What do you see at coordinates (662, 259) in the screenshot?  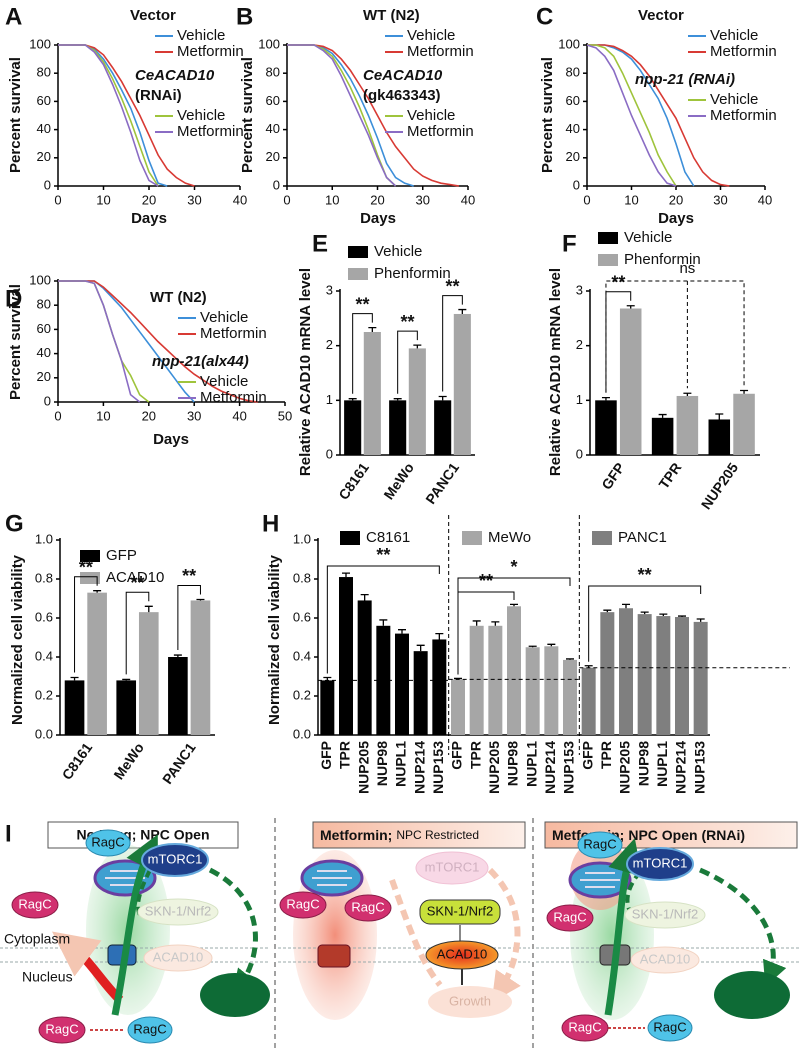 I see `legend-label: Phenformin` at bounding box center [662, 259].